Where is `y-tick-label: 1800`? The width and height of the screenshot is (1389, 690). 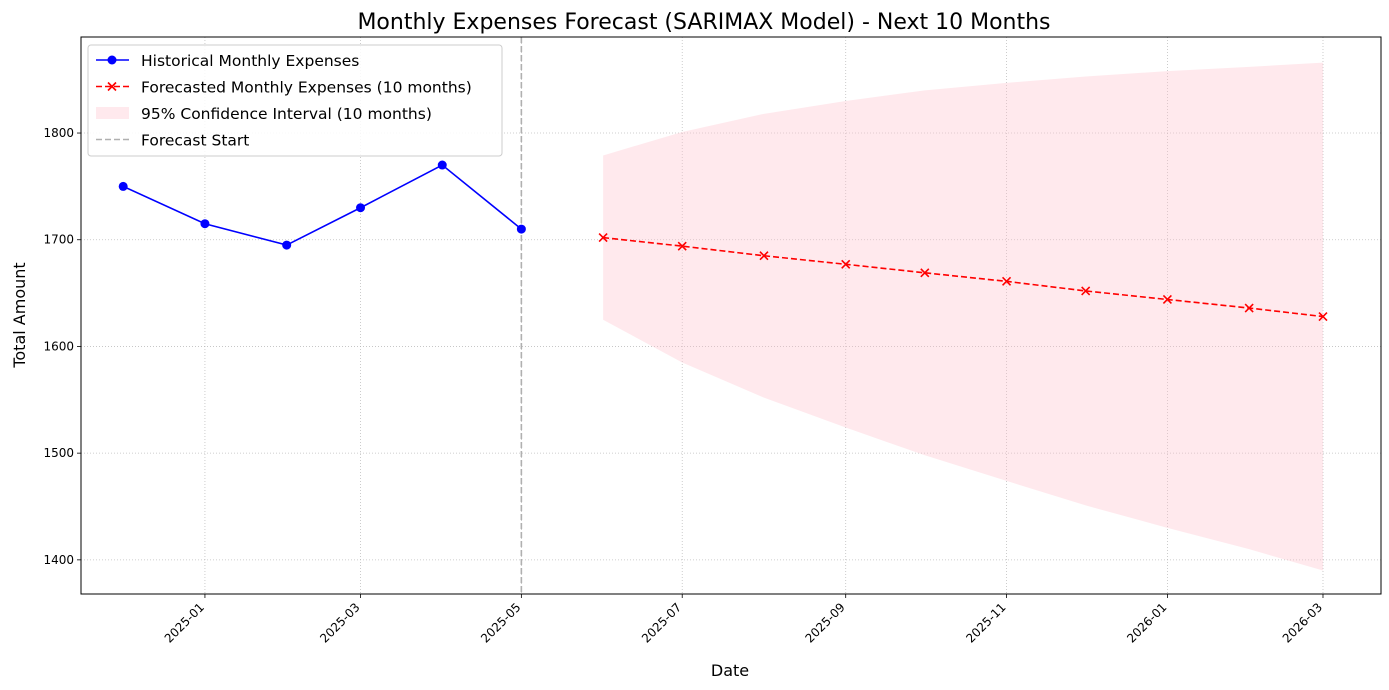
y-tick-label: 1800 is located at coordinates (58, 133).